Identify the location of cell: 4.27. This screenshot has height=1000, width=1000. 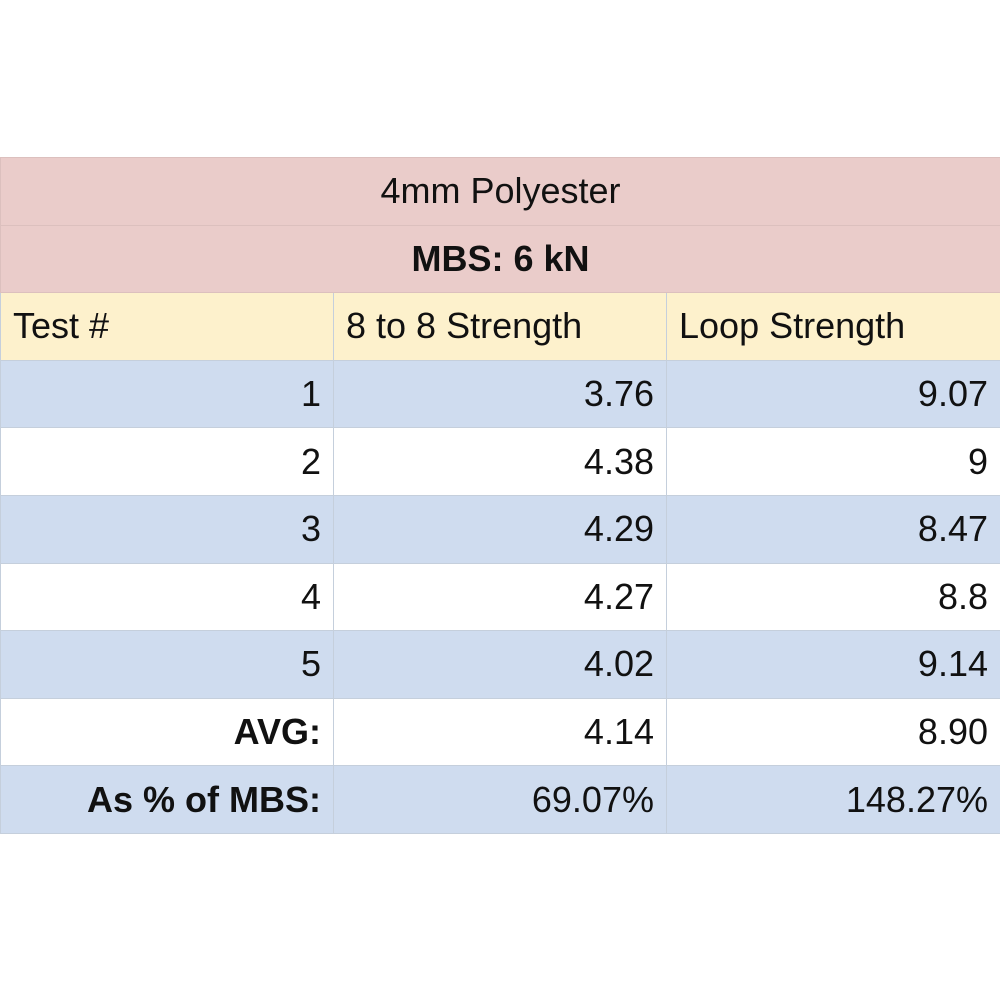
(500, 597).